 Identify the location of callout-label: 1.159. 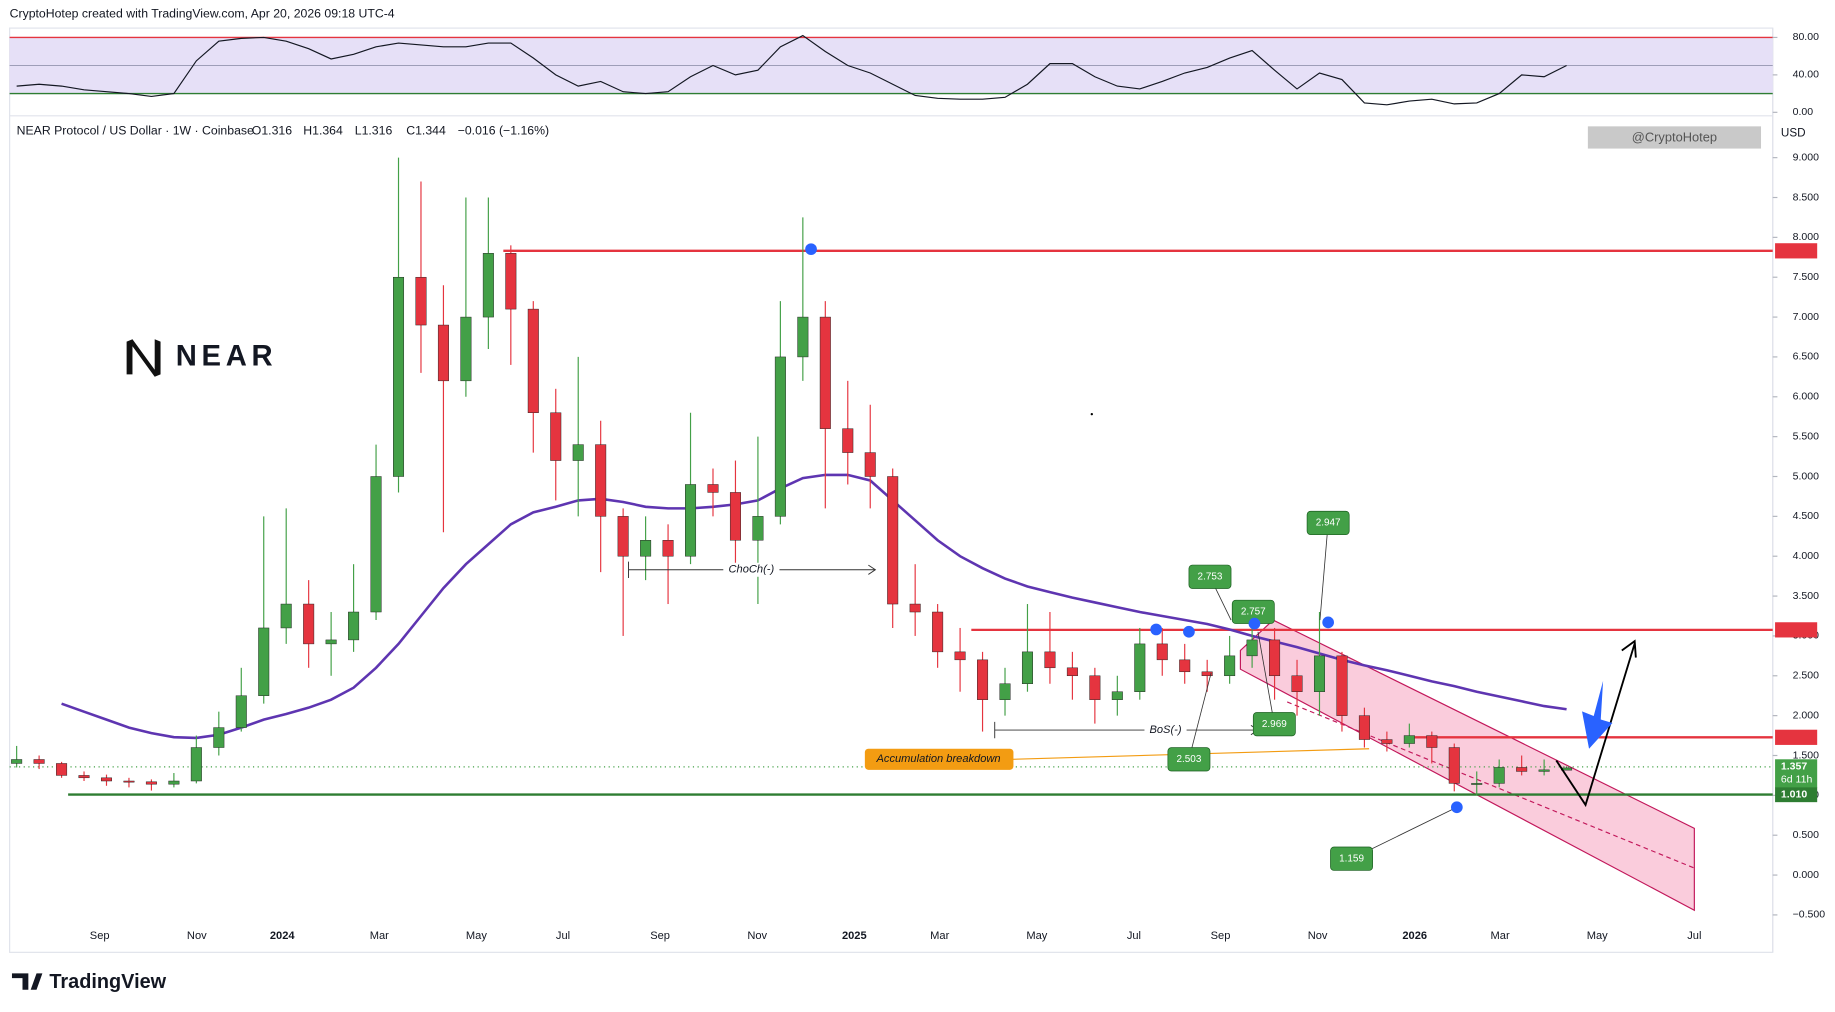
(1351, 858).